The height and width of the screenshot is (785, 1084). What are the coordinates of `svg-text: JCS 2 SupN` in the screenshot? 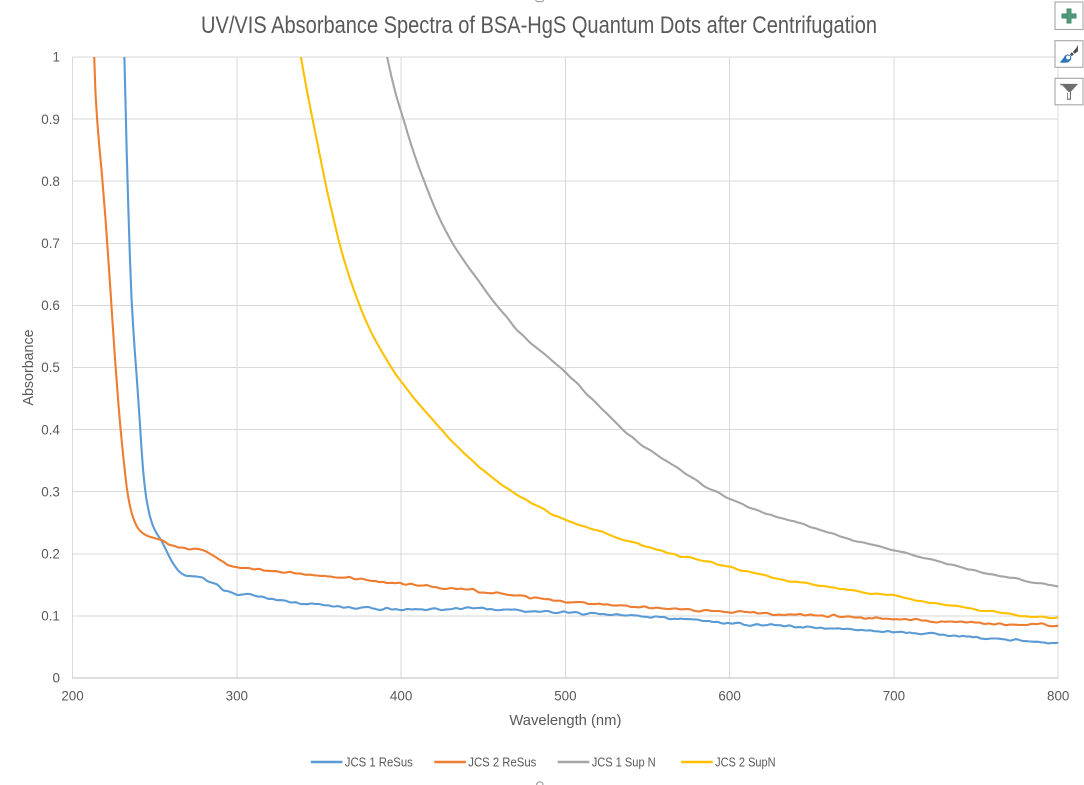 It's located at (745, 762).